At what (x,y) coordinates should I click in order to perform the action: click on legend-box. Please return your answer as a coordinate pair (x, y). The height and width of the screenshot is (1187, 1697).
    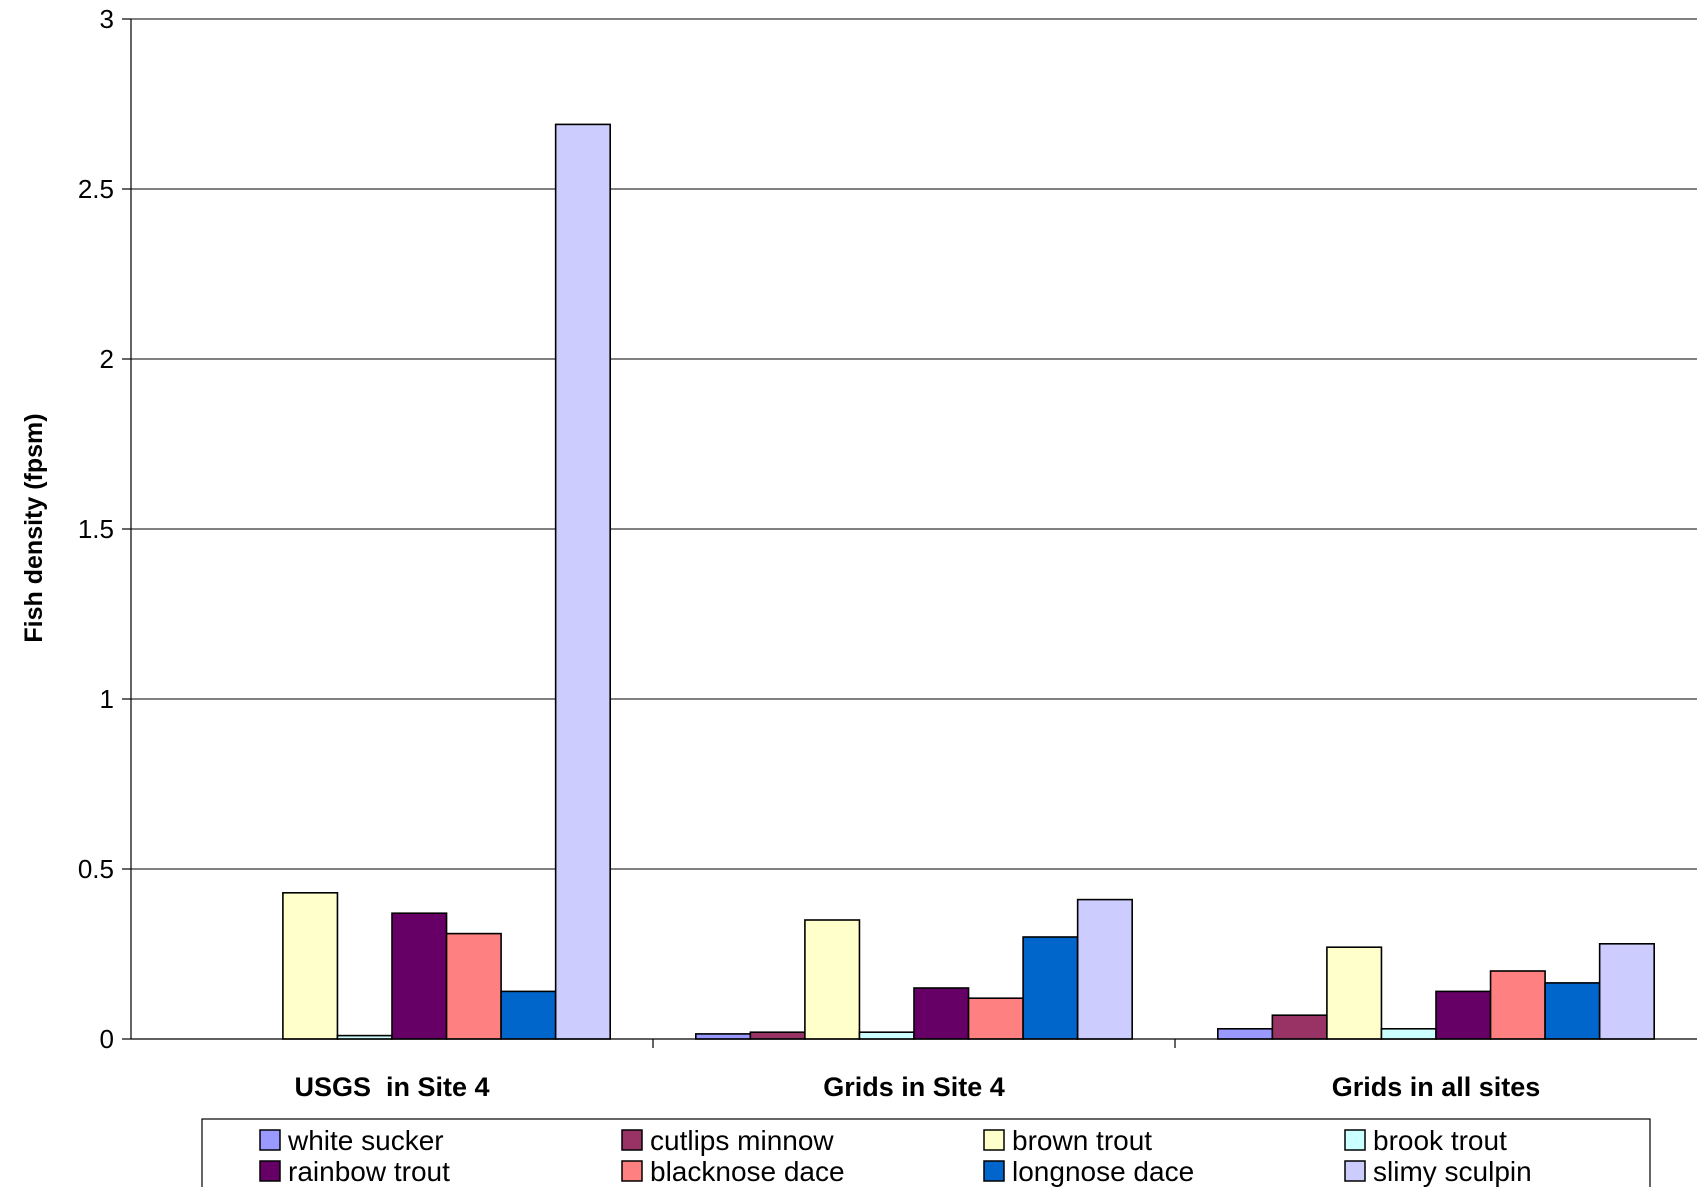
    Looking at the image, I should click on (926, 1152).